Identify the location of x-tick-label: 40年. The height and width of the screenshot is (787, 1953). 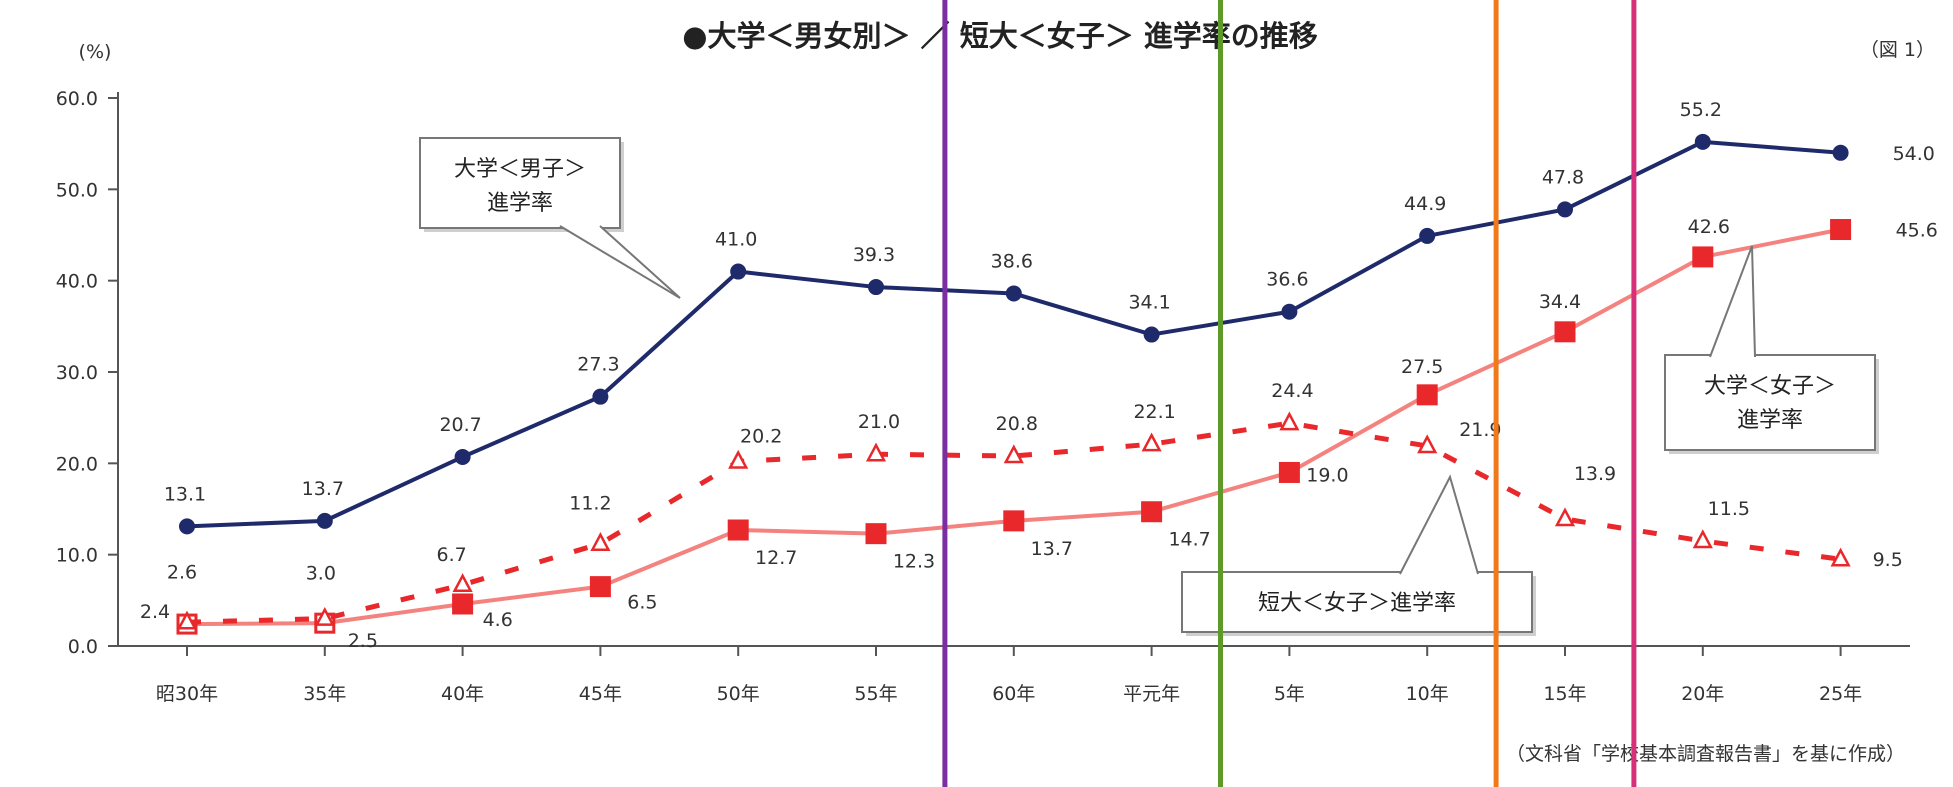
(462, 694).